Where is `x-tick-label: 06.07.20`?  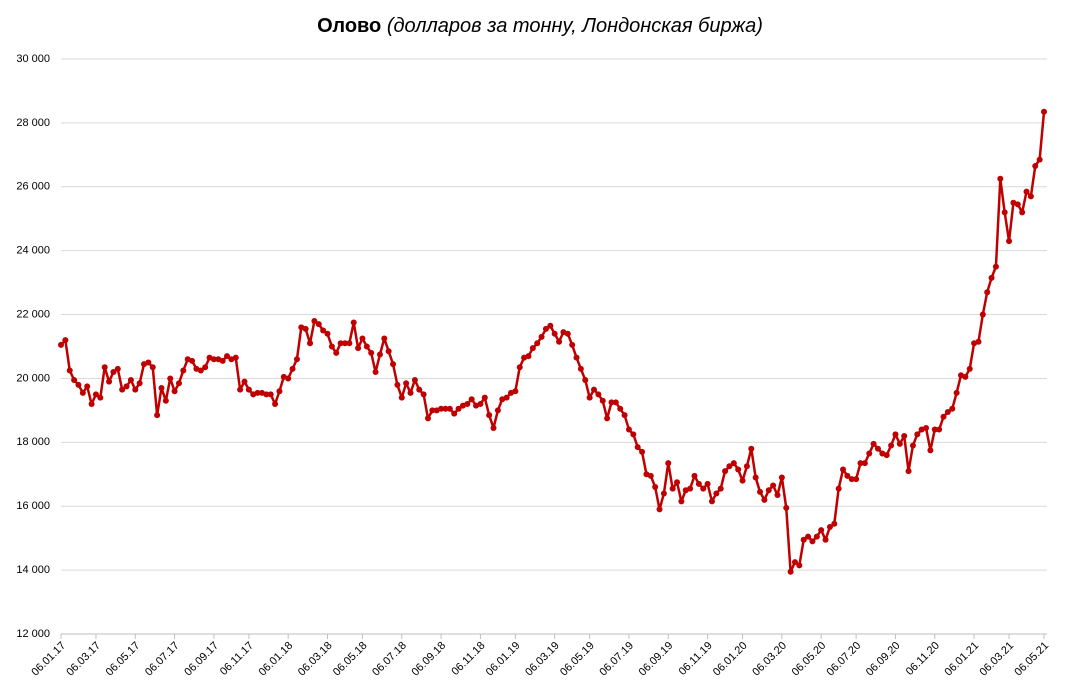 x-tick-label: 06.07.20 is located at coordinates (844, 659).